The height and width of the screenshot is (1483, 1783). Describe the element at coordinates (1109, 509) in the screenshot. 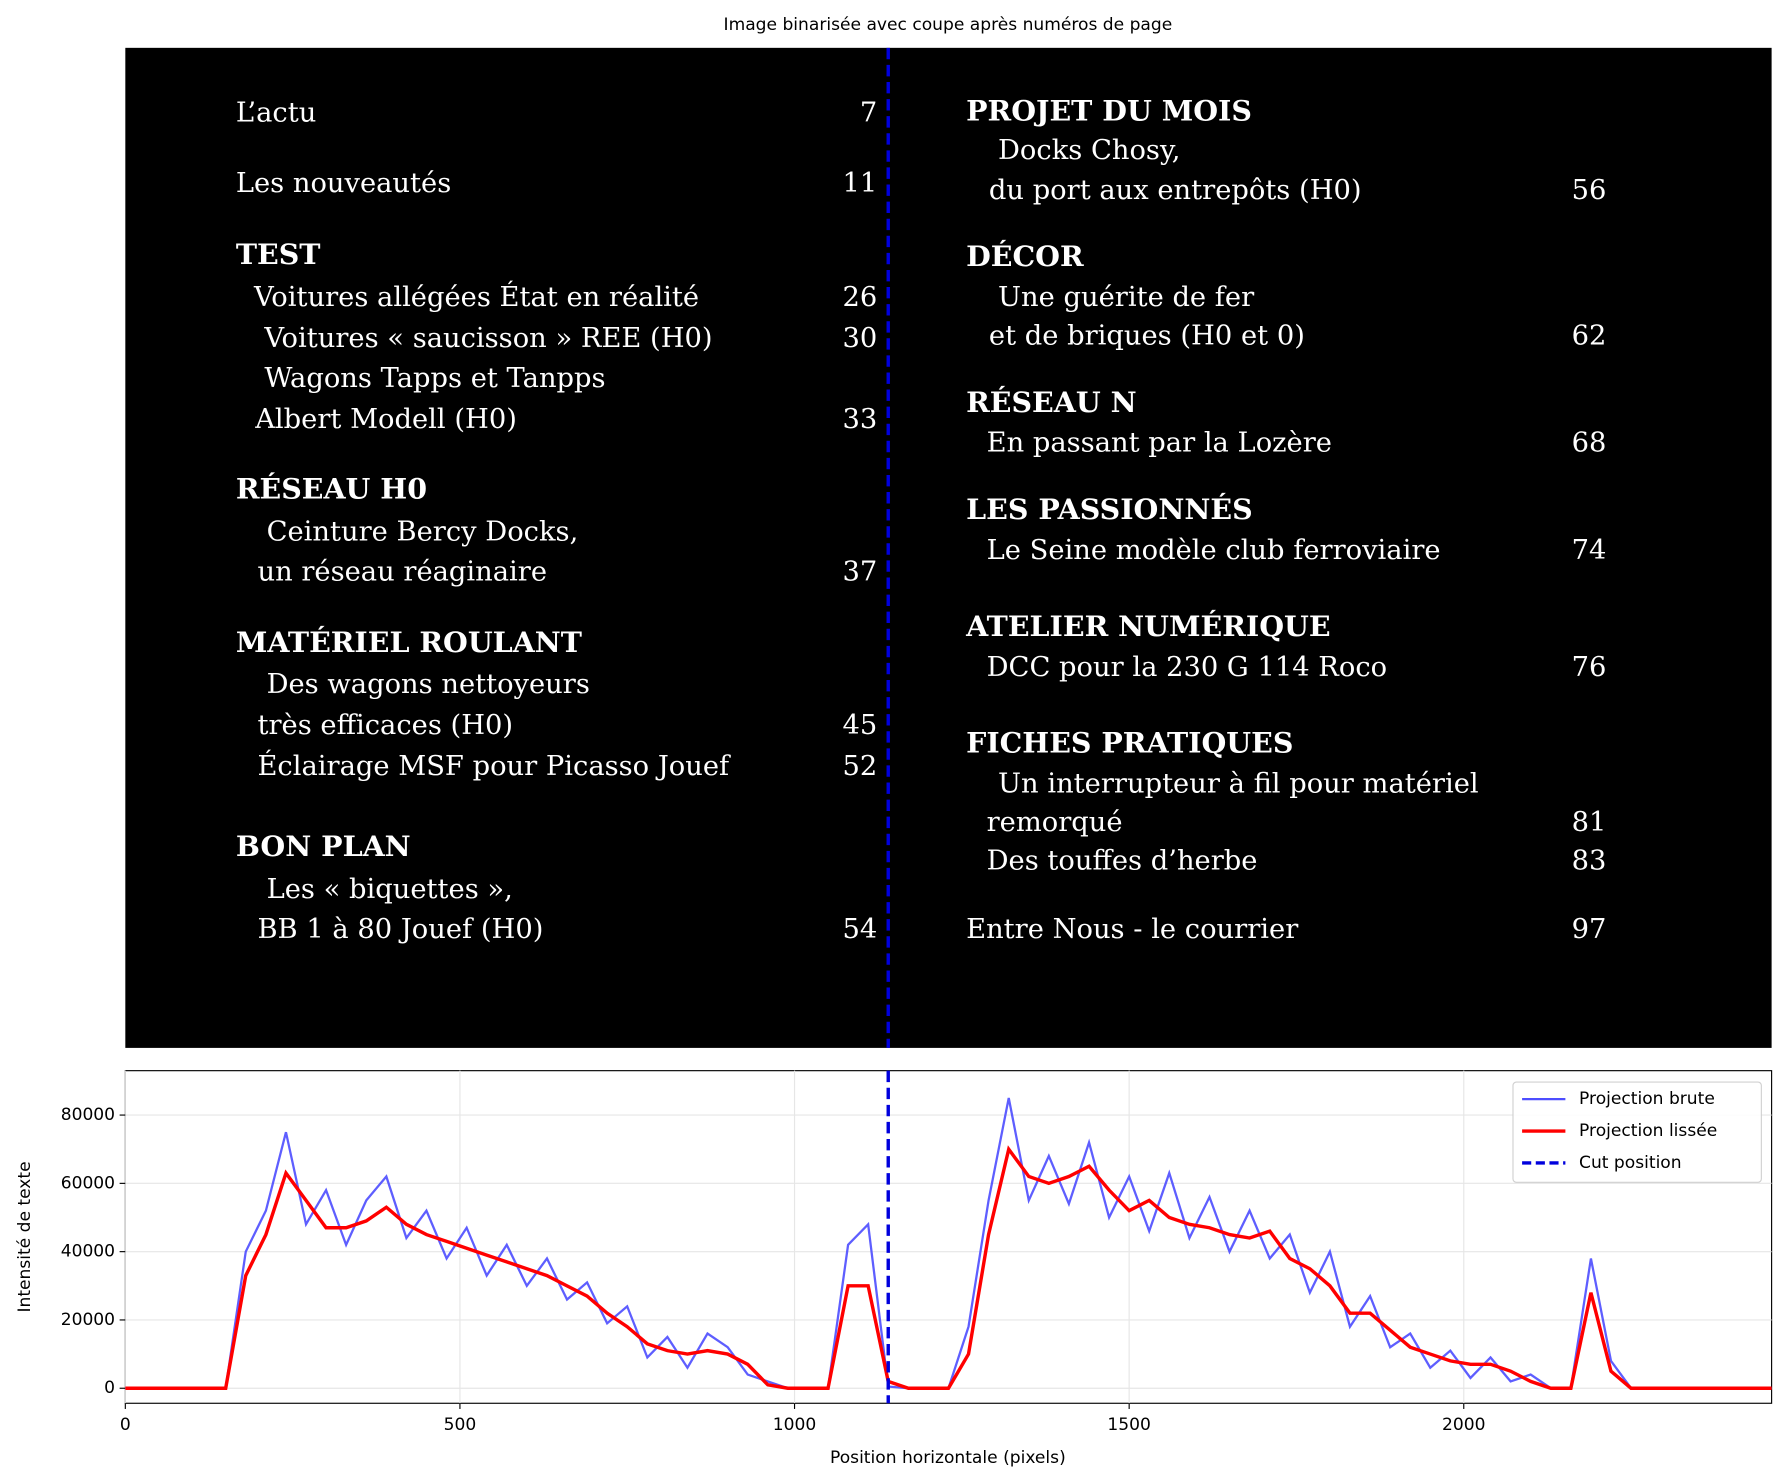

I see `toc-heading: LES PASSIONNÉS` at that location.